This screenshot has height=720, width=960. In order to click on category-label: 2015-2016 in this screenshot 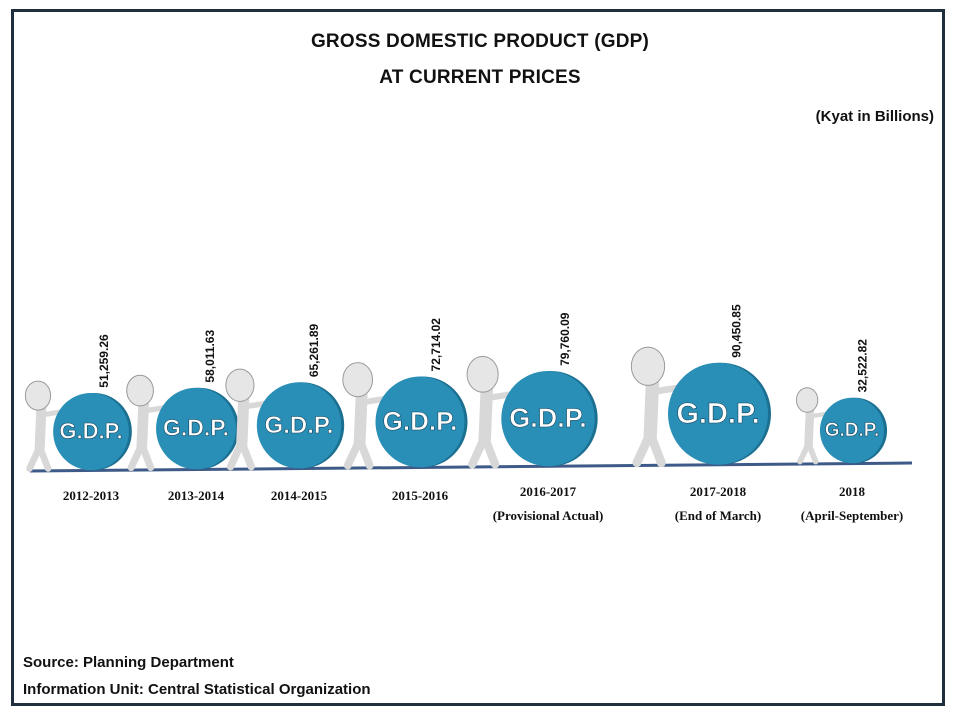, I will do `click(420, 496)`.